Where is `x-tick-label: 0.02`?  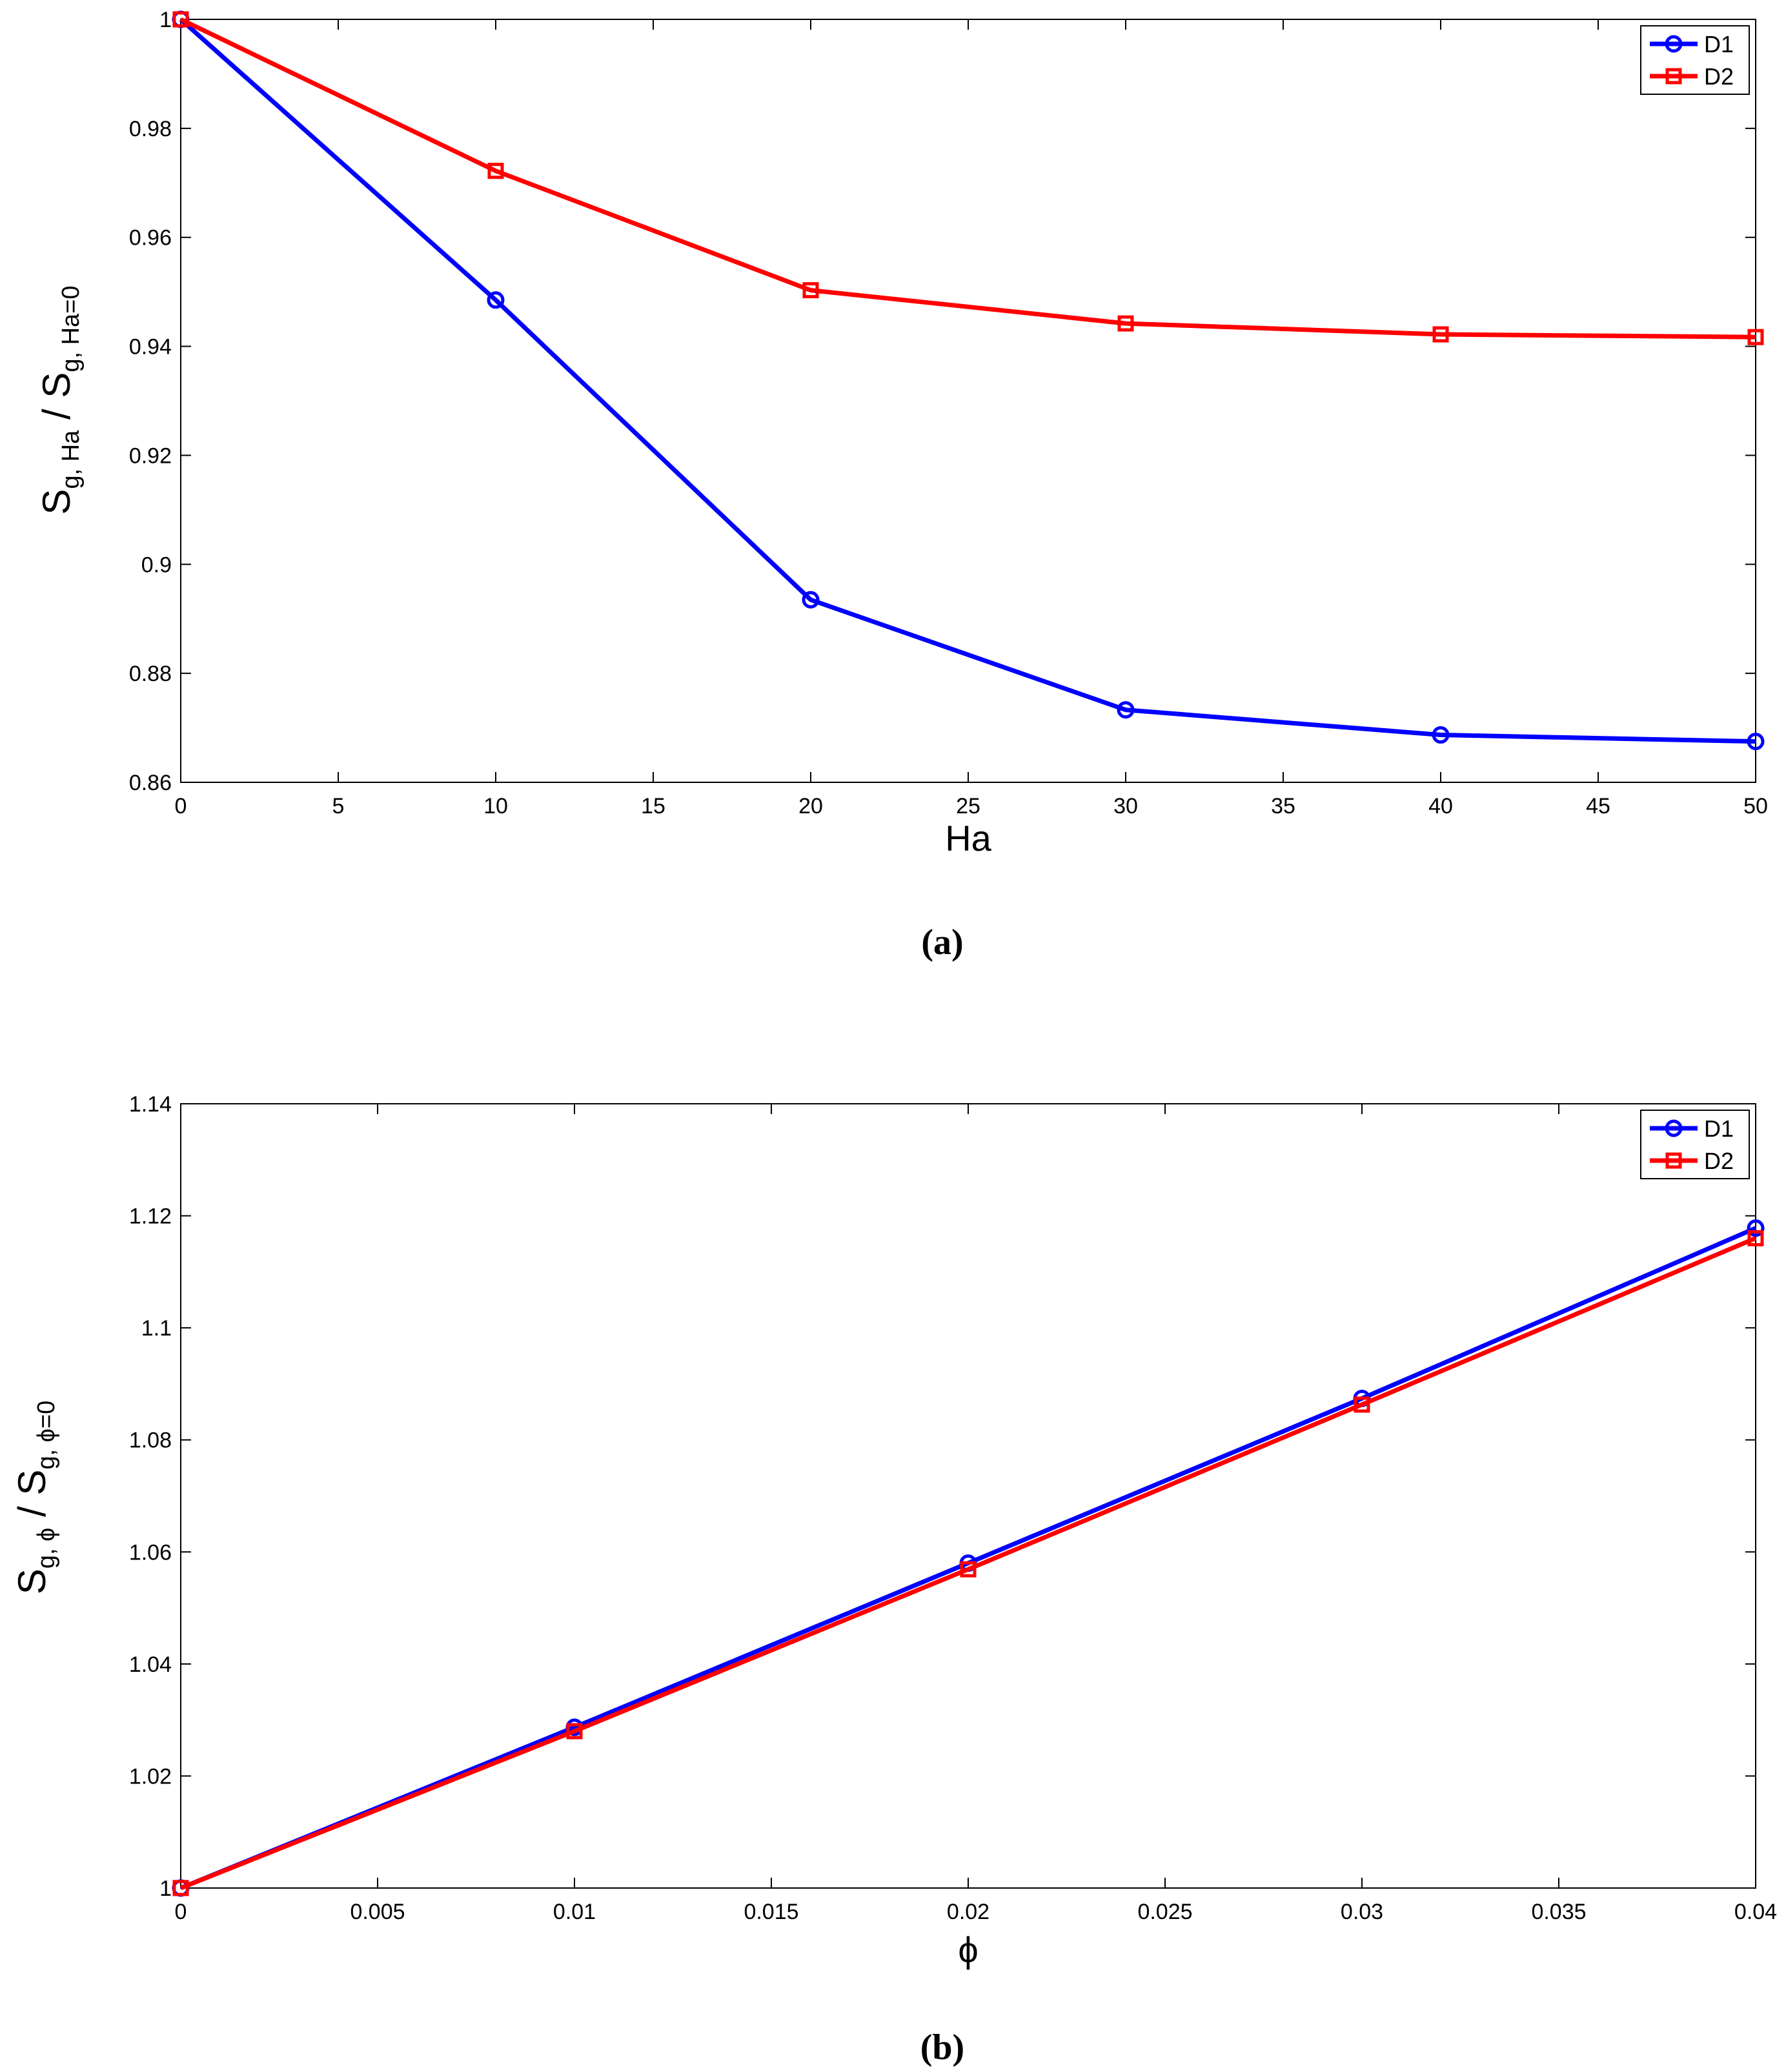
x-tick-label: 0.02 is located at coordinates (968, 1912).